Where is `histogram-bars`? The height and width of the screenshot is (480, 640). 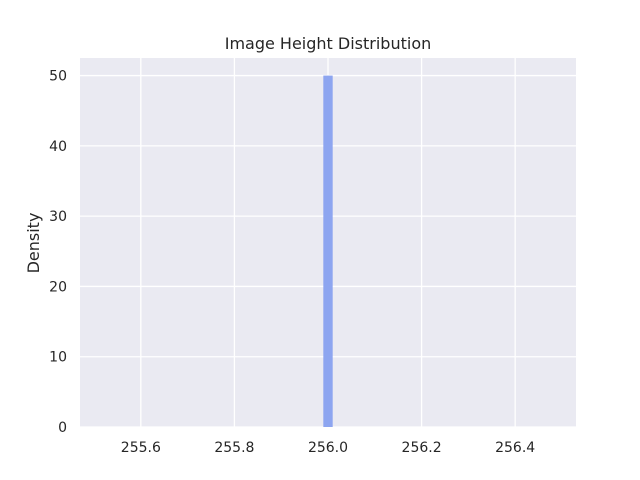
histogram-bars is located at coordinates (328, 251).